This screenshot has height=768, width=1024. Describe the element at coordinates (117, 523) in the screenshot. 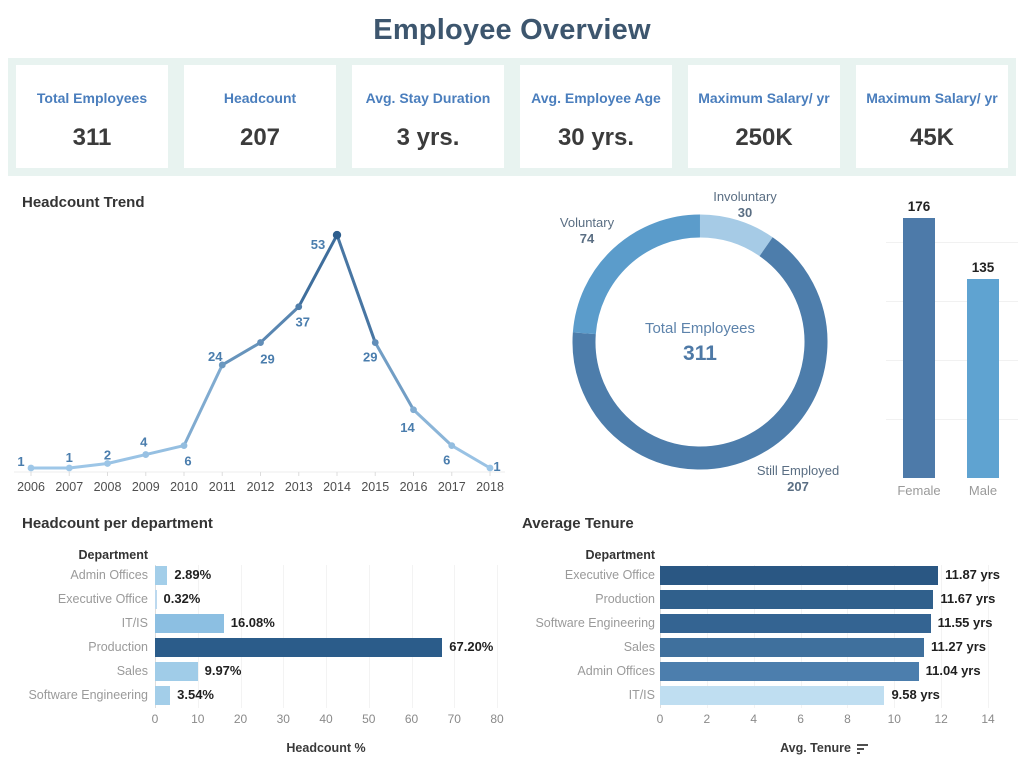

I see `section-title-headcount-dept: Headcount per department` at that location.